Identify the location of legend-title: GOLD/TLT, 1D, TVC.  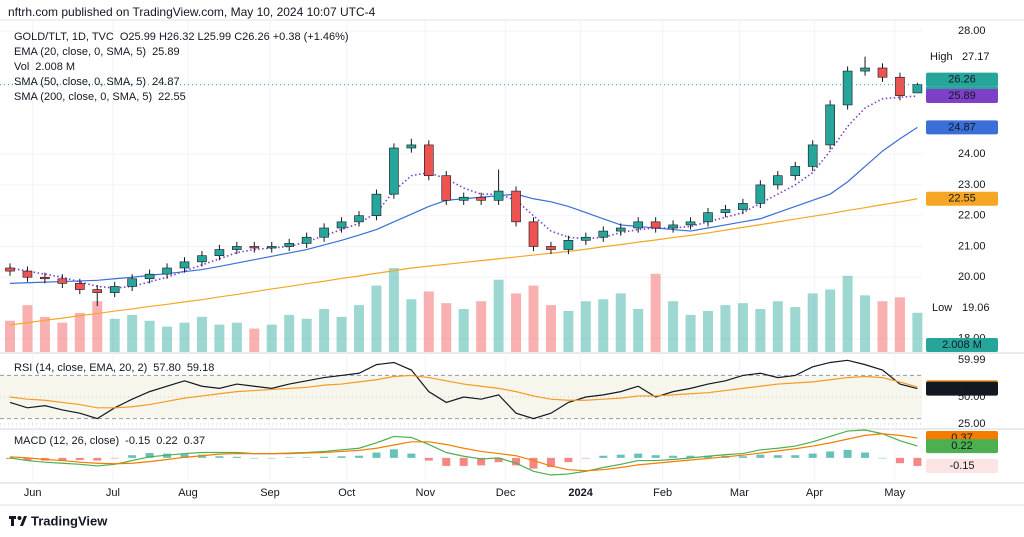
(64, 37).